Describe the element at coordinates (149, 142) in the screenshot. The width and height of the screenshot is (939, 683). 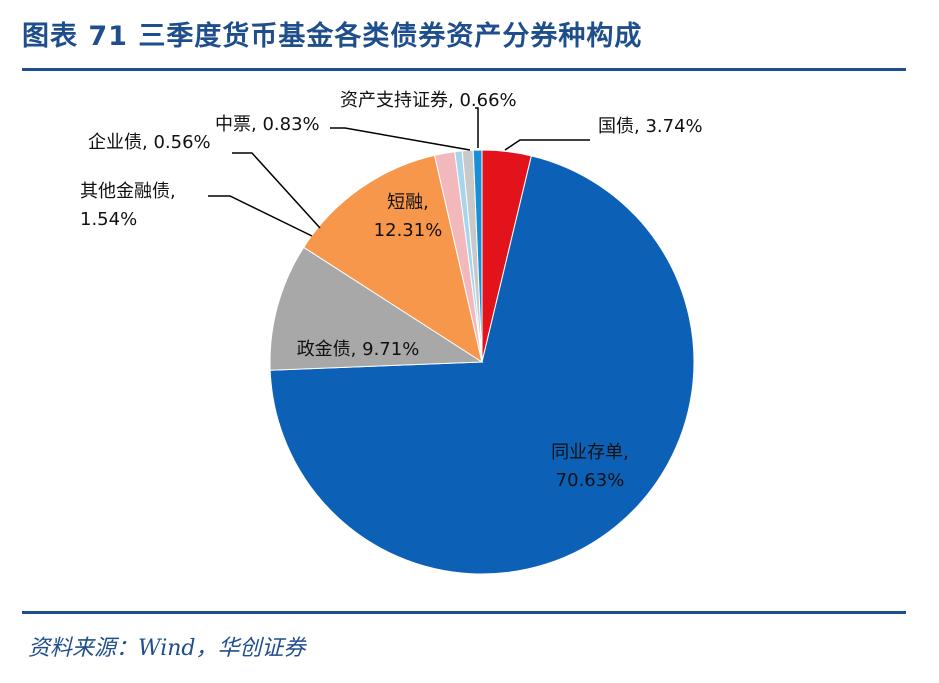
I see `slice-label-5: 企业债, 0.56%` at that location.